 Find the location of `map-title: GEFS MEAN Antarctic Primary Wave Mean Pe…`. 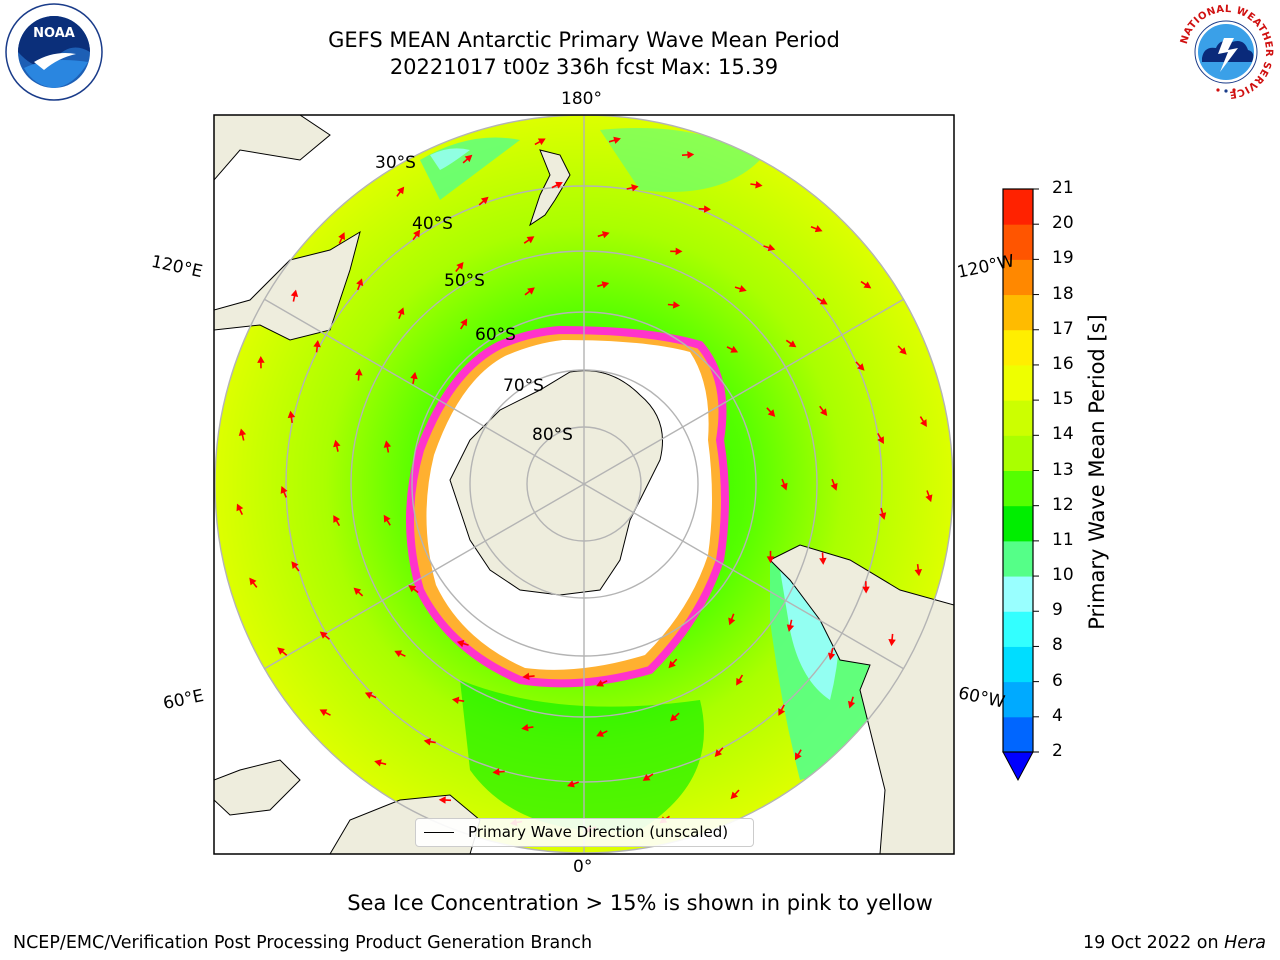

map-title: GEFS MEAN Antarctic Primary Wave Mean Pe… is located at coordinates (584, 40).